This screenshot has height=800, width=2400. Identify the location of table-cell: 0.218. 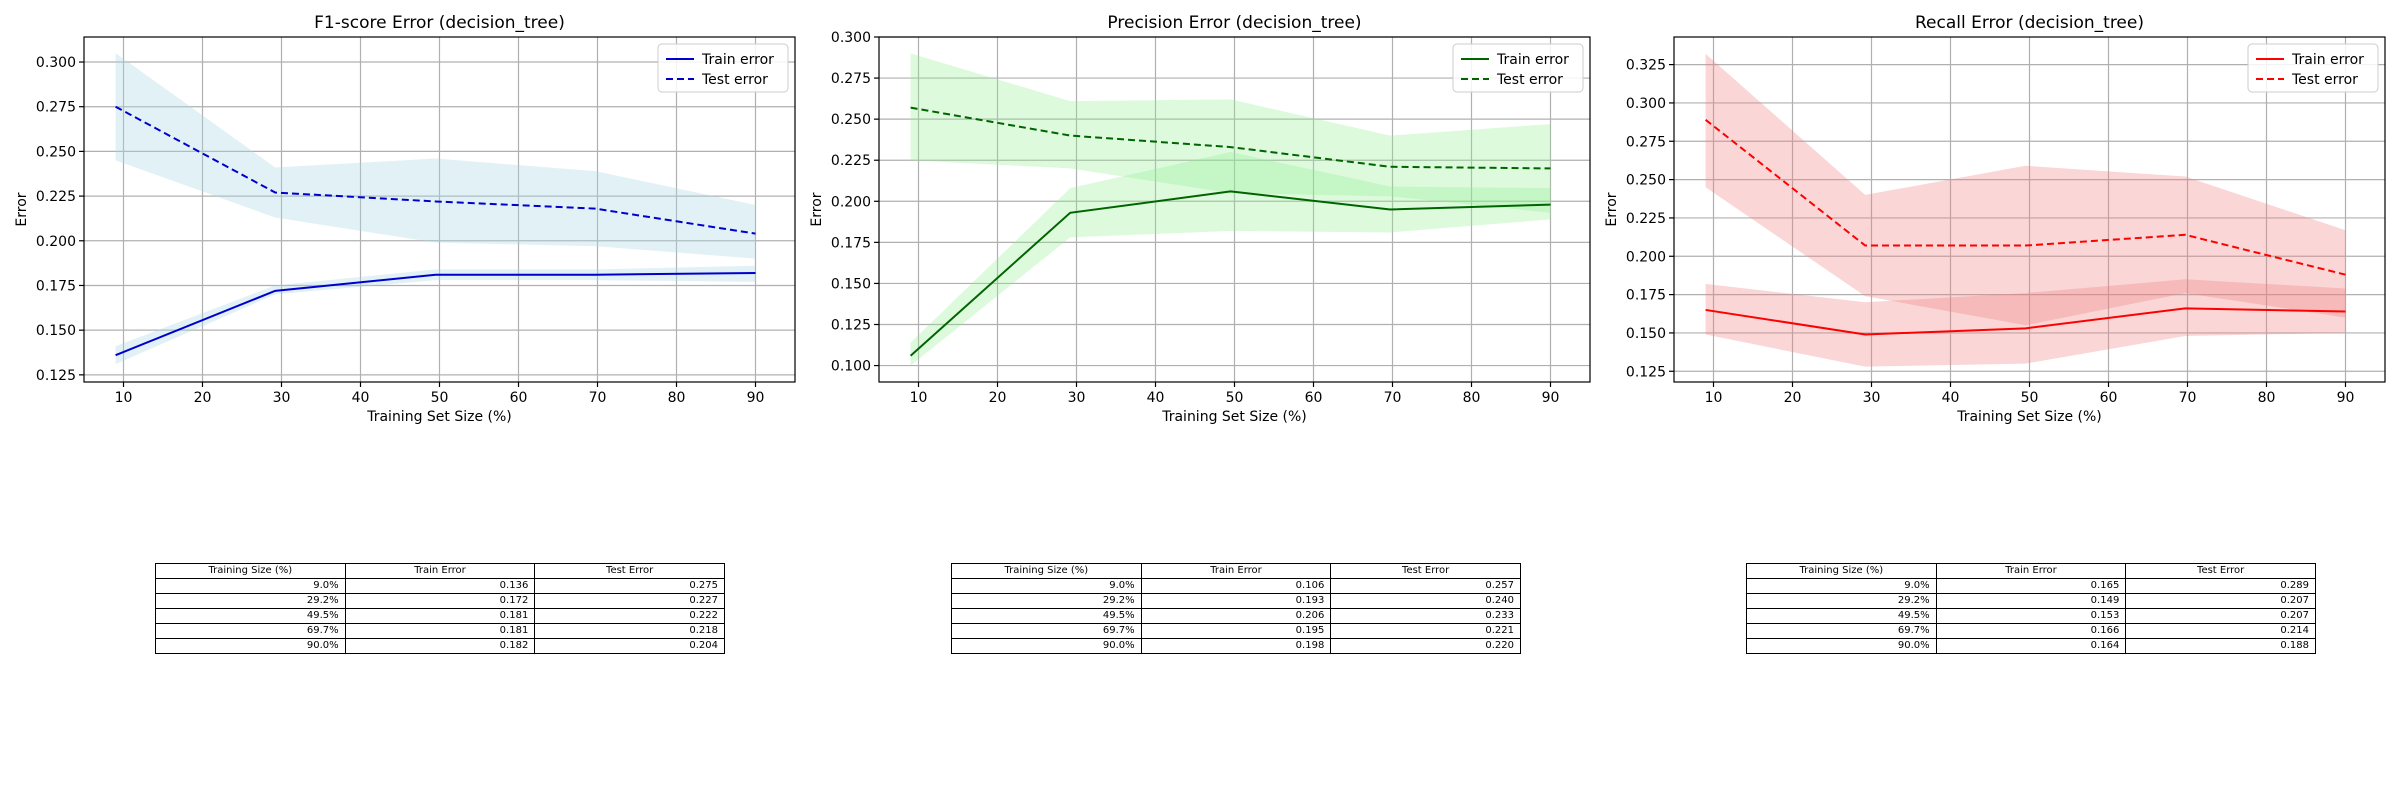
(629, 631).